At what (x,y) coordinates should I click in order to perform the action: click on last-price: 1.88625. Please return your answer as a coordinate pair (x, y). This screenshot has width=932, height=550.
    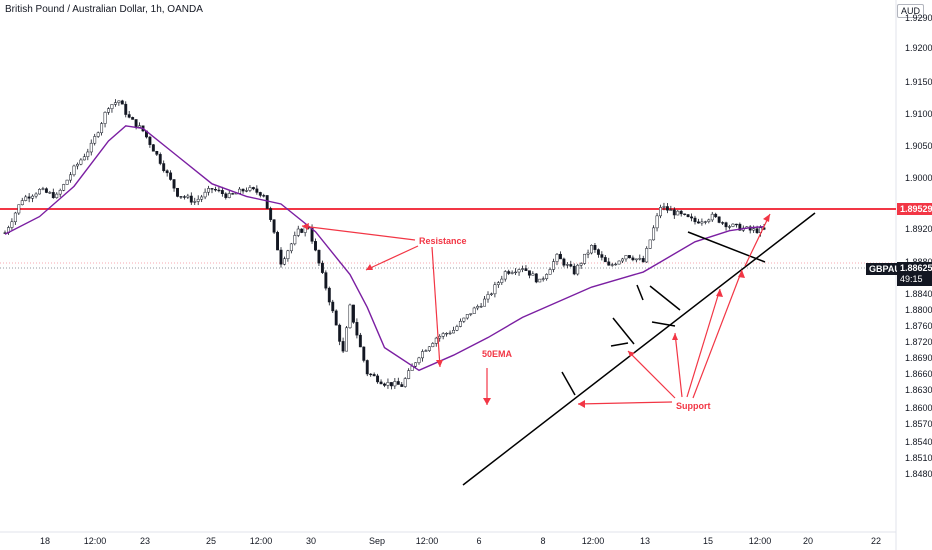
    Looking at the image, I should click on (916, 268).